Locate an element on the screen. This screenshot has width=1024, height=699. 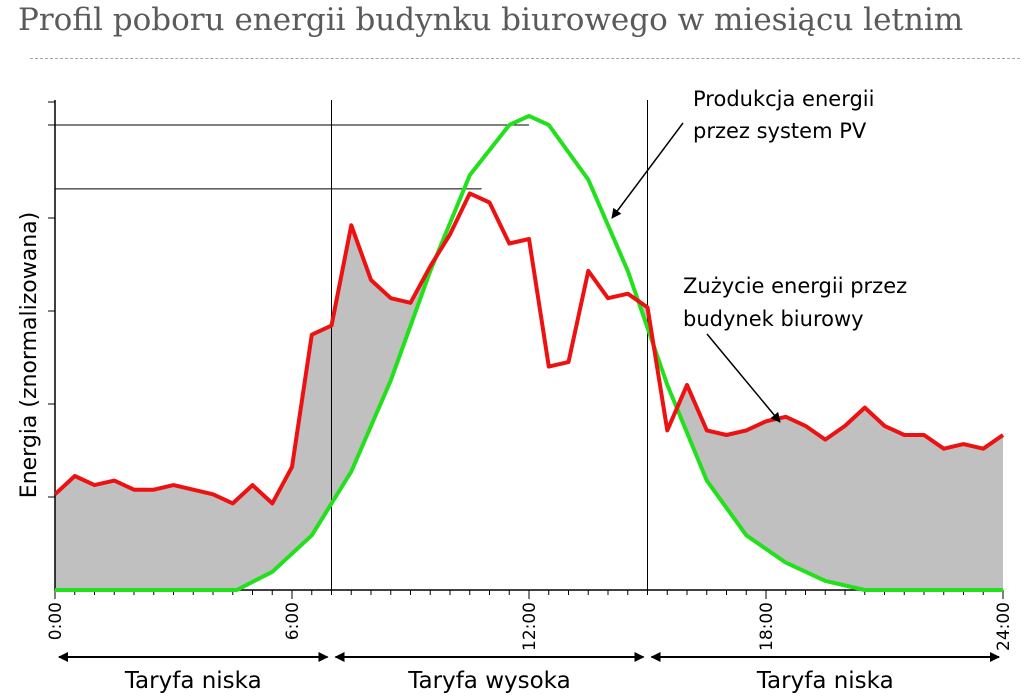
y-axis-label: Energia (znormalizowana) is located at coordinates (29, 355).